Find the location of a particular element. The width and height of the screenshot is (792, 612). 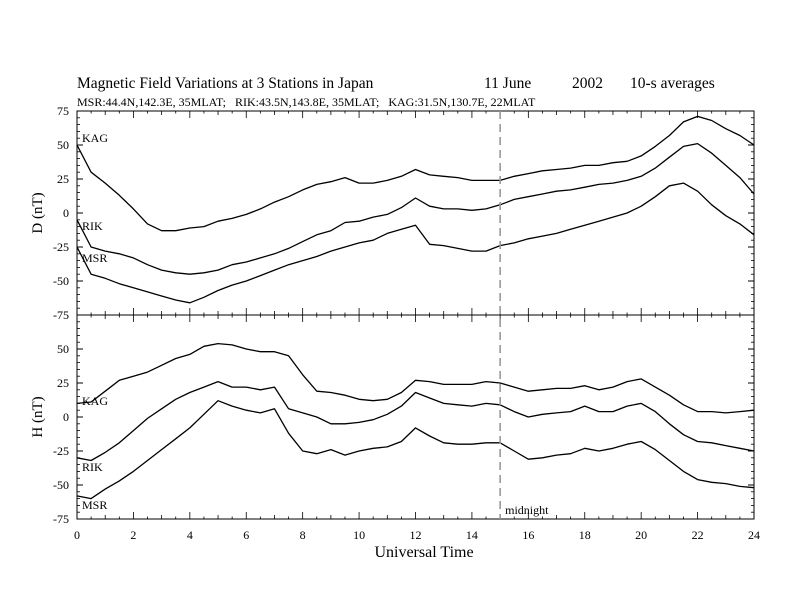

midnight-label: midnight is located at coordinates (527, 510).